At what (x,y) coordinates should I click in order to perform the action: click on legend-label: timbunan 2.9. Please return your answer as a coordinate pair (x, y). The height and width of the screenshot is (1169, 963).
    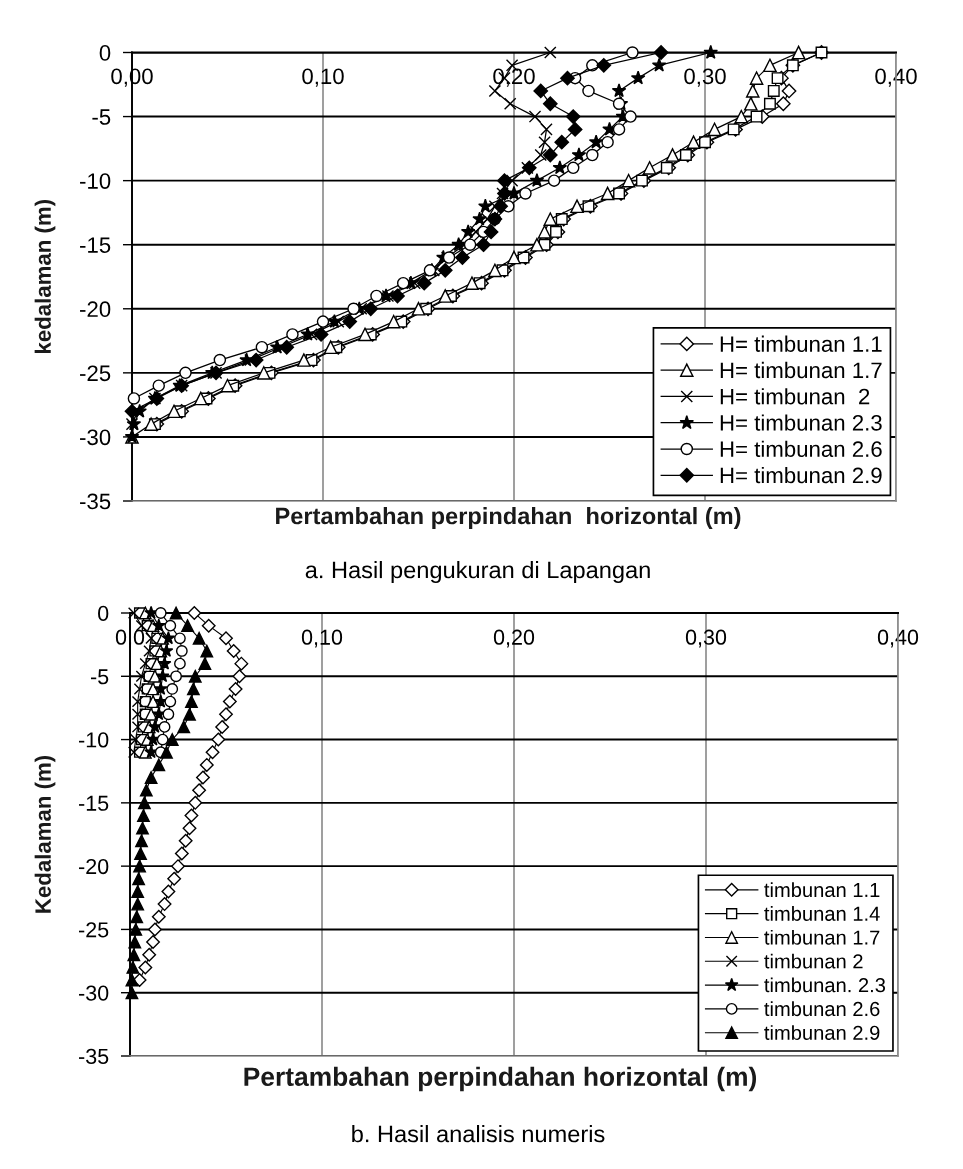
    Looking at the image, I should click on (822, 1032).